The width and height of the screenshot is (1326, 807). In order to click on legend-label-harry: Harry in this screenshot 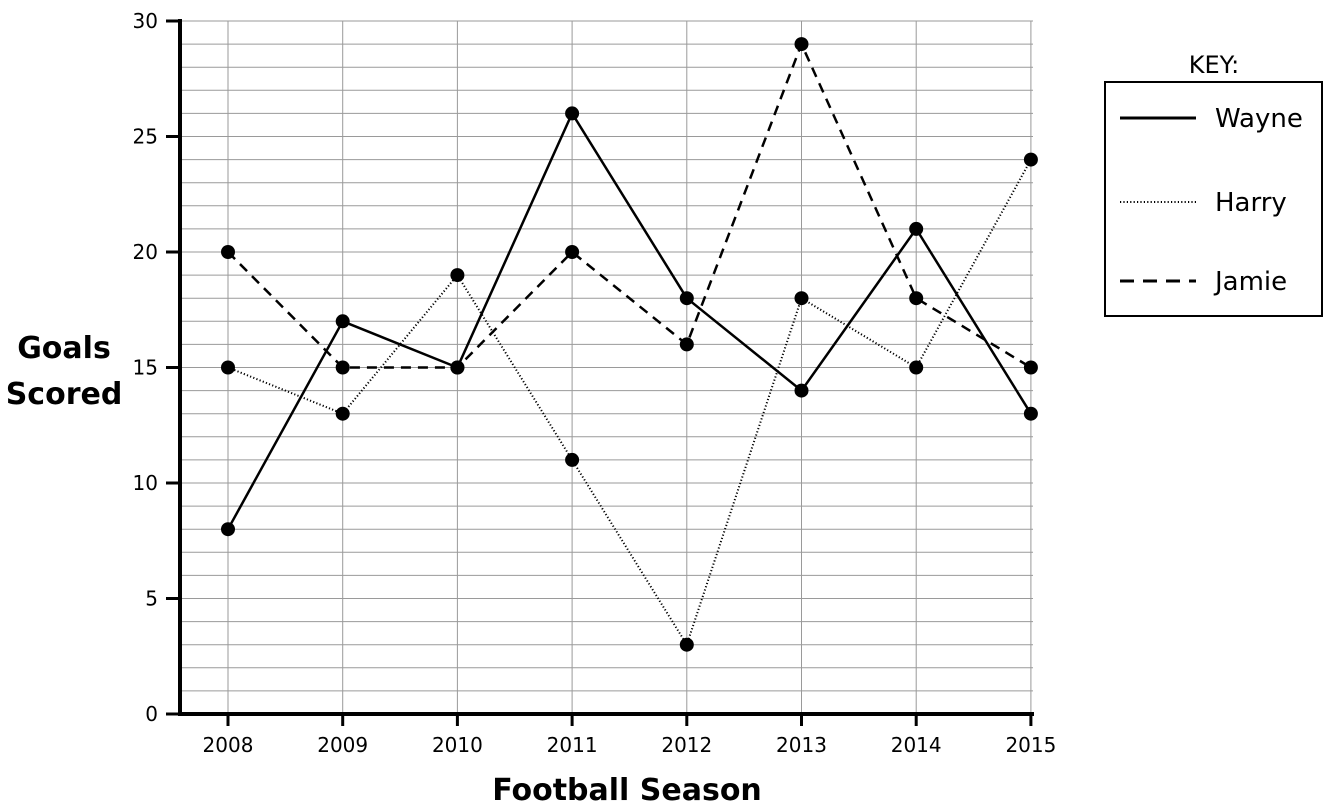, I will do `click(1251, 203)`.